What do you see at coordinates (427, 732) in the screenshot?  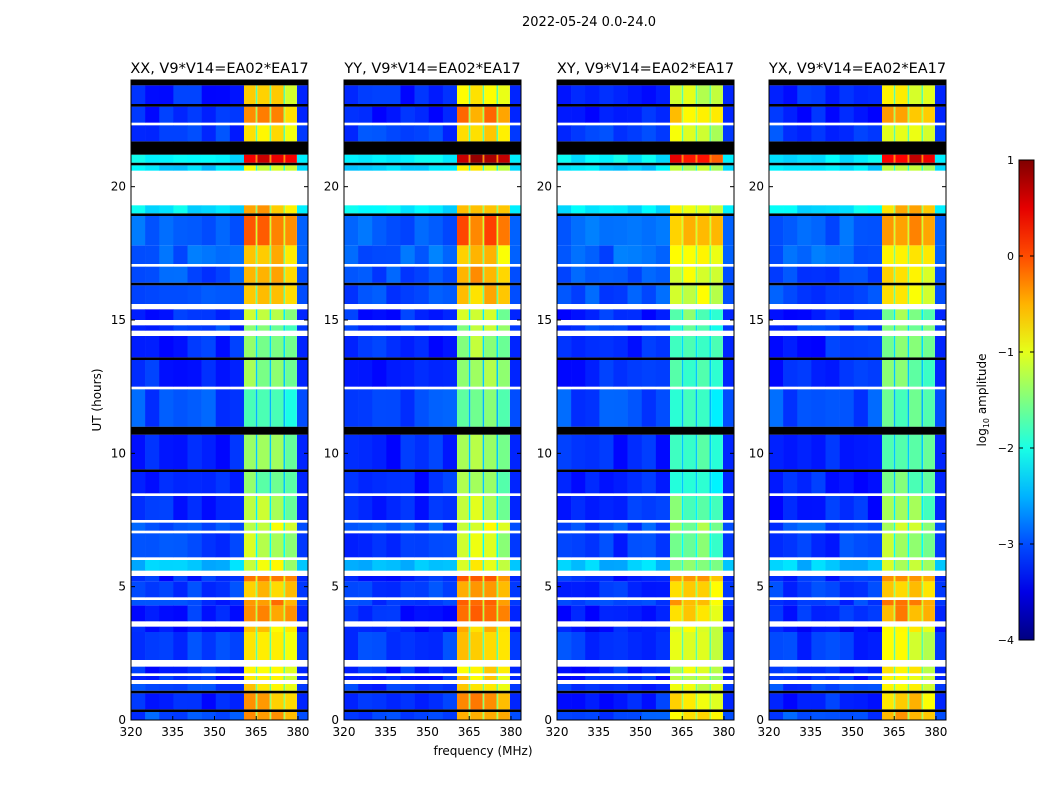 I see `x-tick-label: 350` at bounding box center [427, 732].